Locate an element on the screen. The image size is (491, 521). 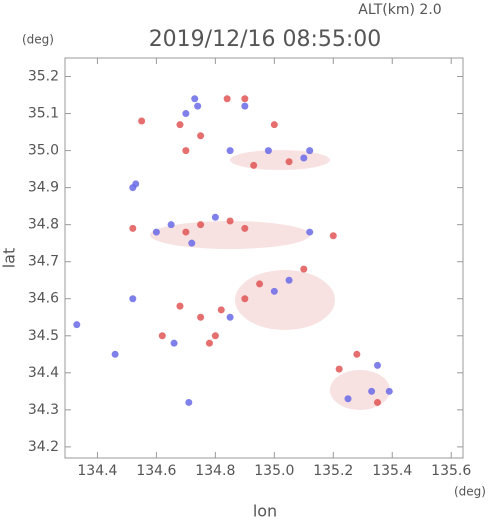
y-tick-label: 34.6 is located at coordinates (43, 299).